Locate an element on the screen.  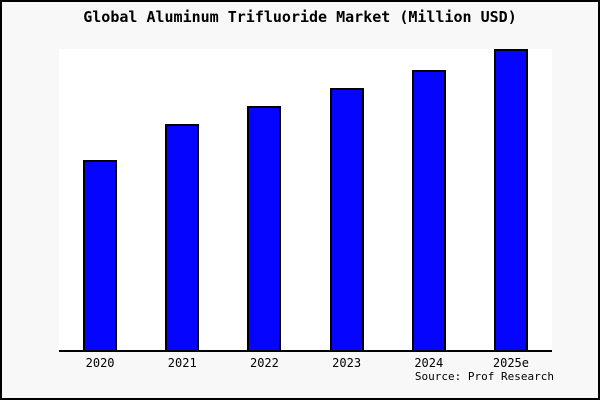
bar-slot-2025e is located at coordinates (511, 199).